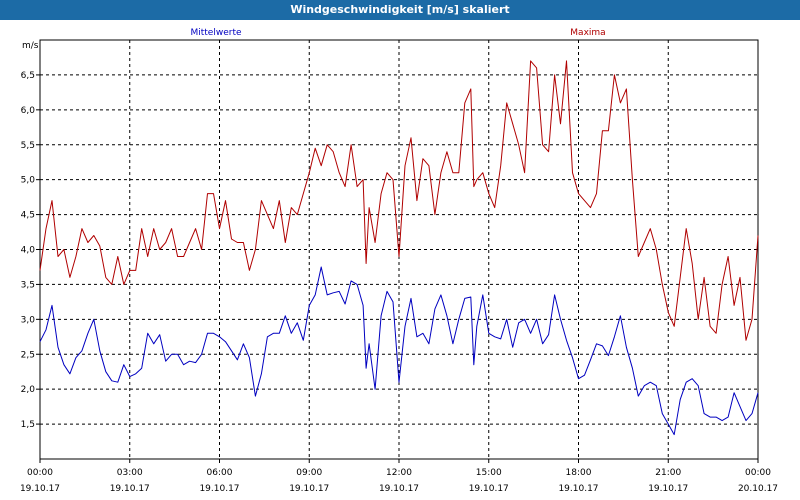 The width and height of the screenshot is (800, 500). I want to click on y-tick-label: 6,0, so click(28, 111).